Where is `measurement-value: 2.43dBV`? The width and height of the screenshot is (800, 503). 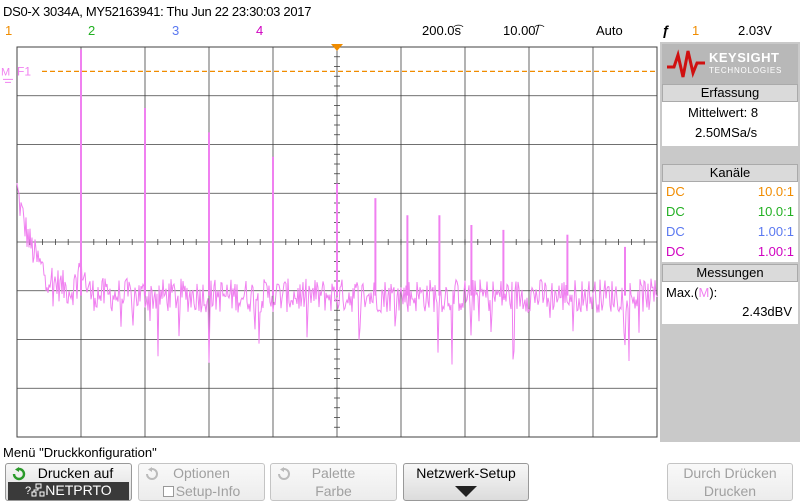
measurement-value: 2.43dBV is located at coordinates (767, 311).